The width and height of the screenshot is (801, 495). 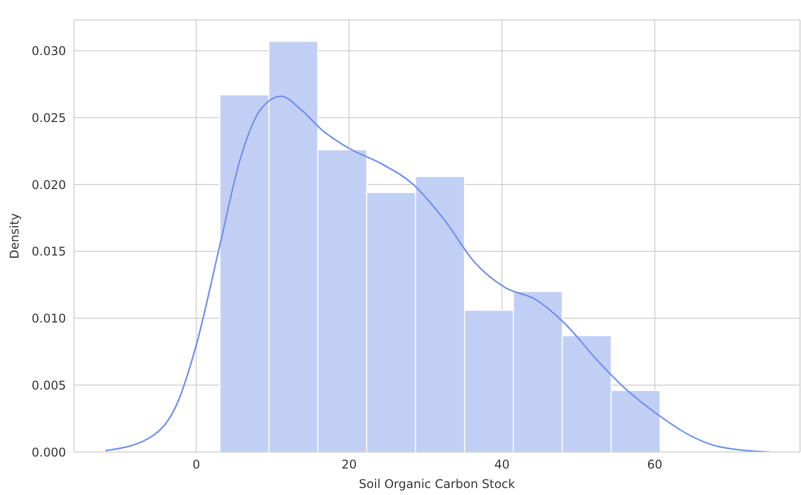 I want to click on x-tick-label: 0, so click(x=196, y=465).